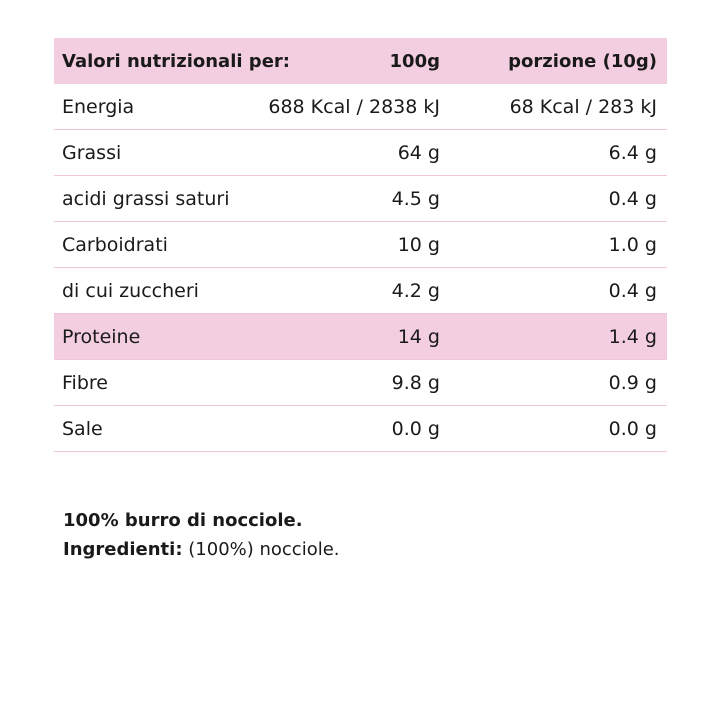 This screenshot has width=720, height=720. What do you see at coordinates (415, 290) in the screenshot?
I see `table-cell: 4.2 g` at bounding box center [415, 290].